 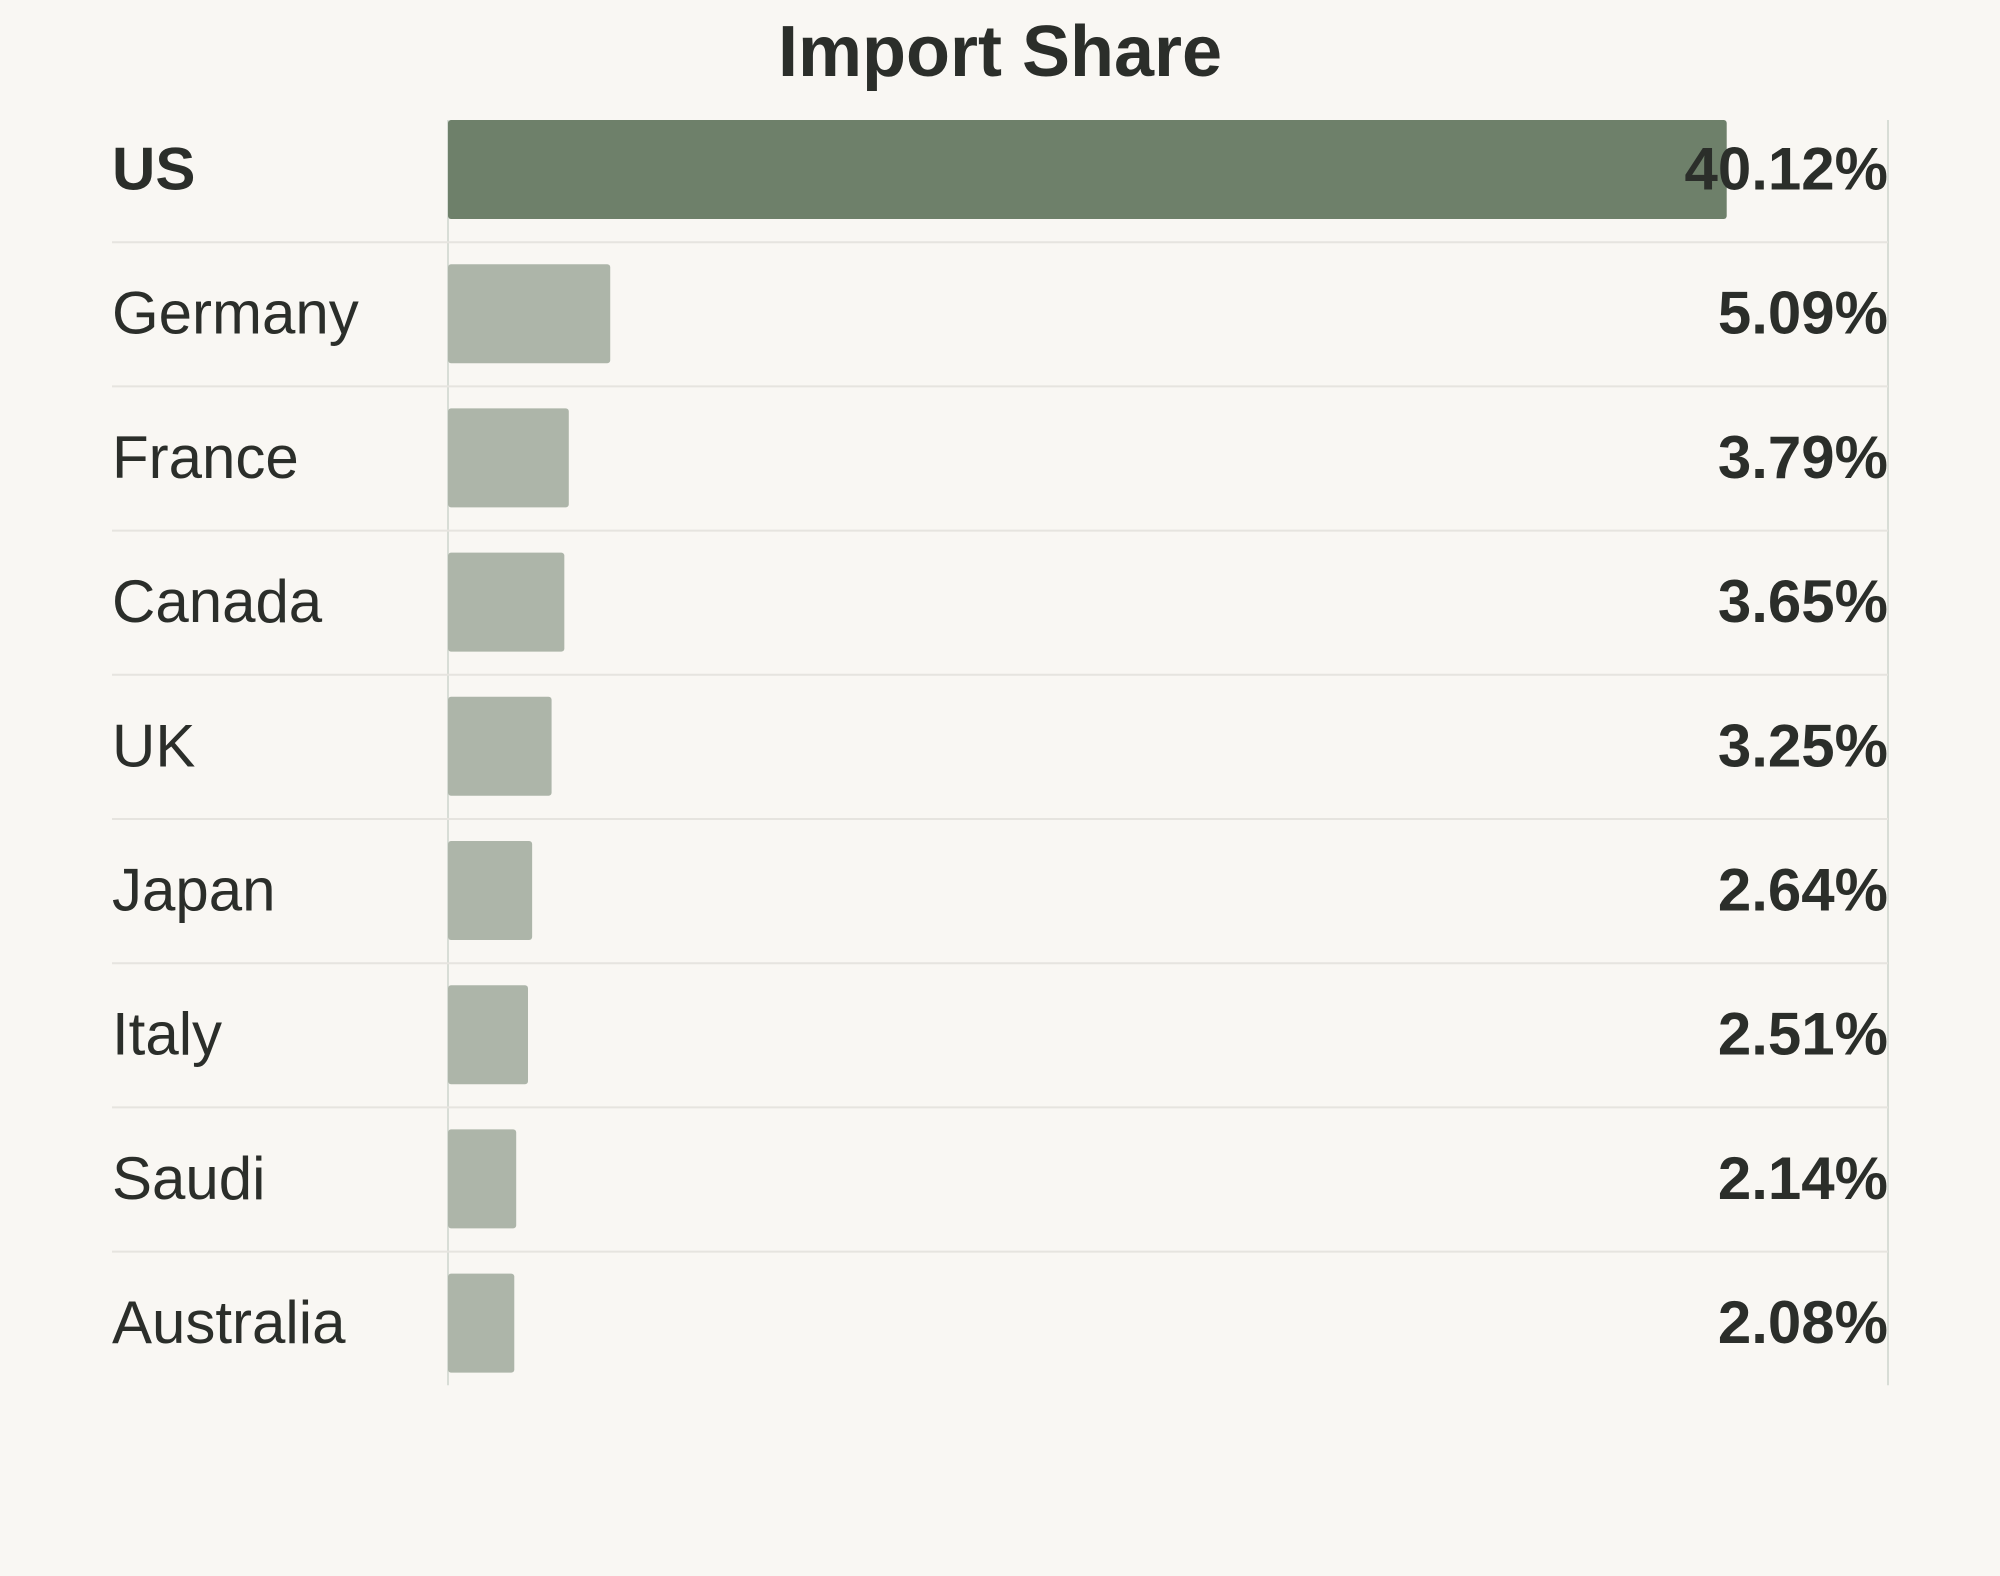 What do you see at coordinates (1803, 601) in the screenshot?
I see `value-label: 3.65%` at bounding box center [1803, 601].